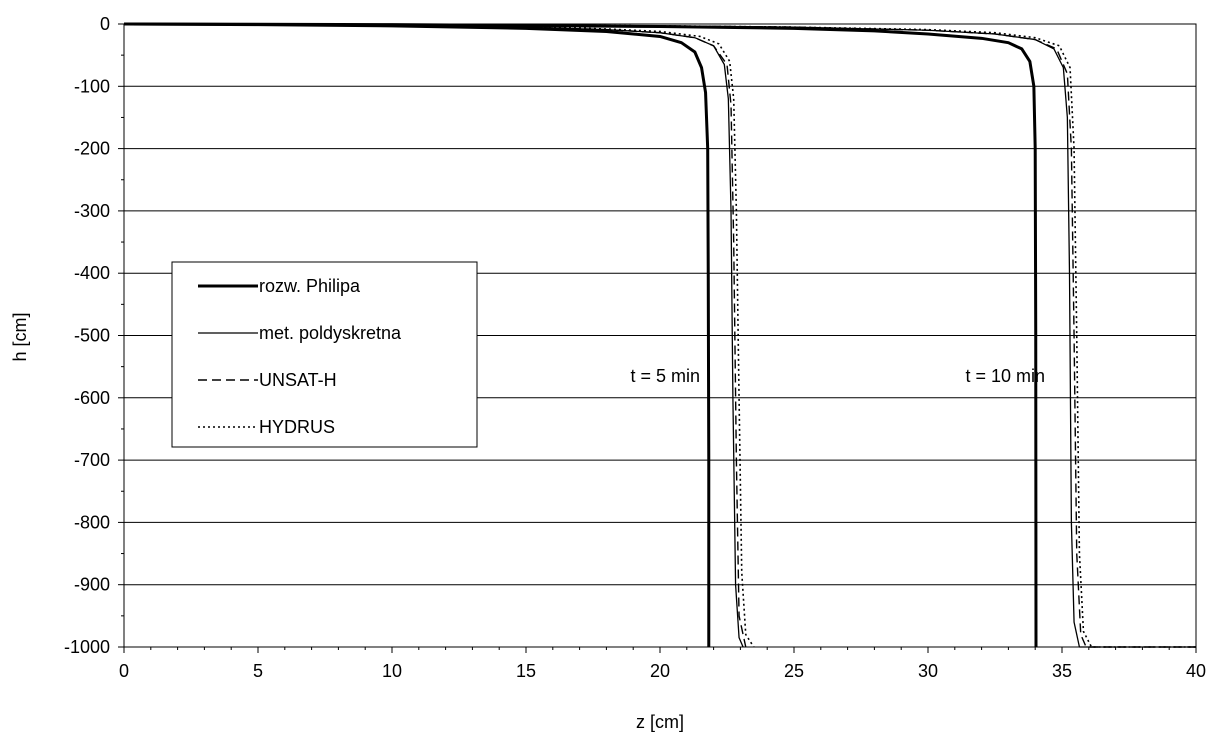  I want to click on x-tick-label: 15, so click(526, 671).